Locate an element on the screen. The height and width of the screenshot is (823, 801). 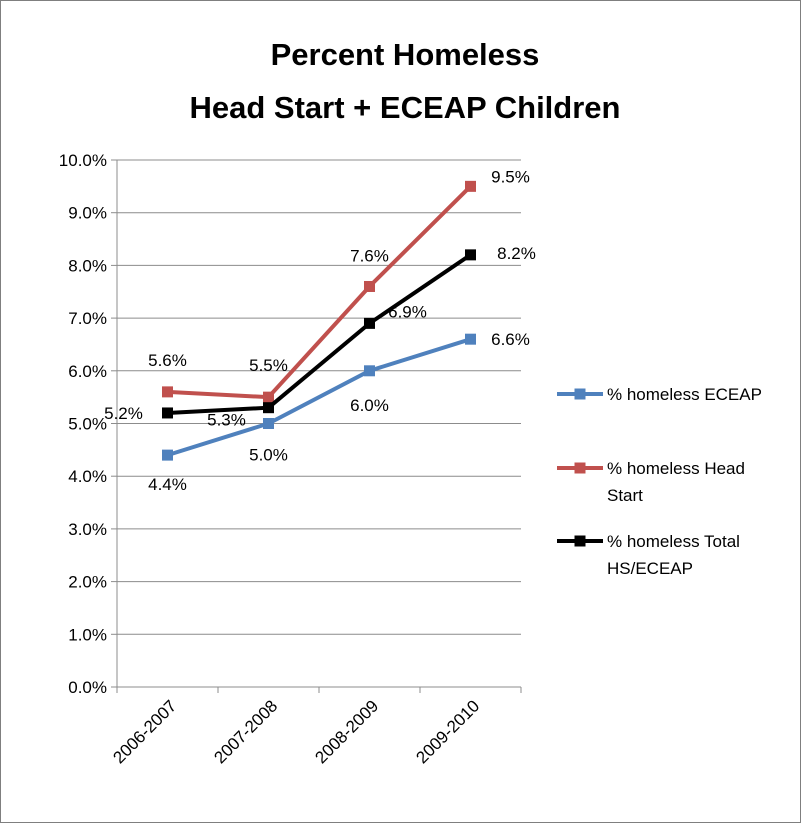
legend-entry-text: Start is located at coordinates (625, 495).